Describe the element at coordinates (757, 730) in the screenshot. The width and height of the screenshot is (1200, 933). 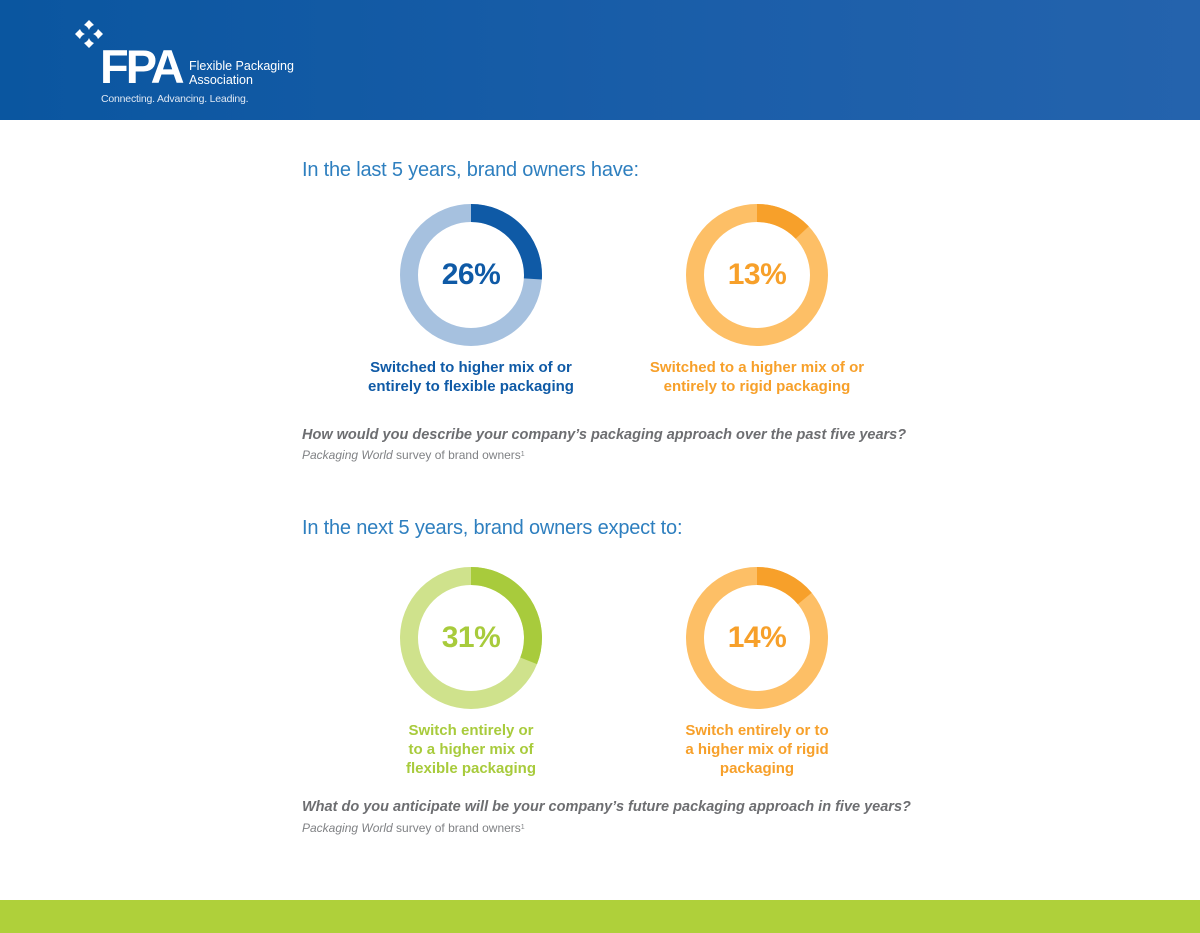
I see `label-line: Switch entirely or to` at that location.